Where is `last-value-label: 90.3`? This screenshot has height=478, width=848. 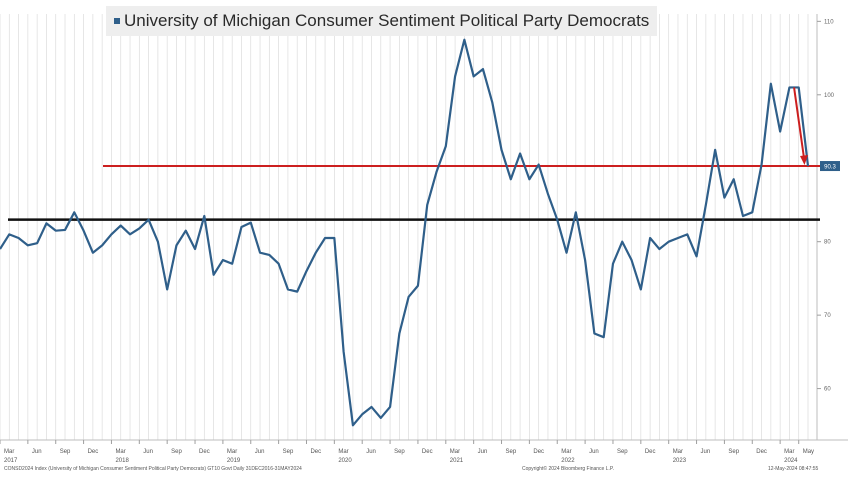 last-value-label: 90.3 is located at coordinates (830, 168).